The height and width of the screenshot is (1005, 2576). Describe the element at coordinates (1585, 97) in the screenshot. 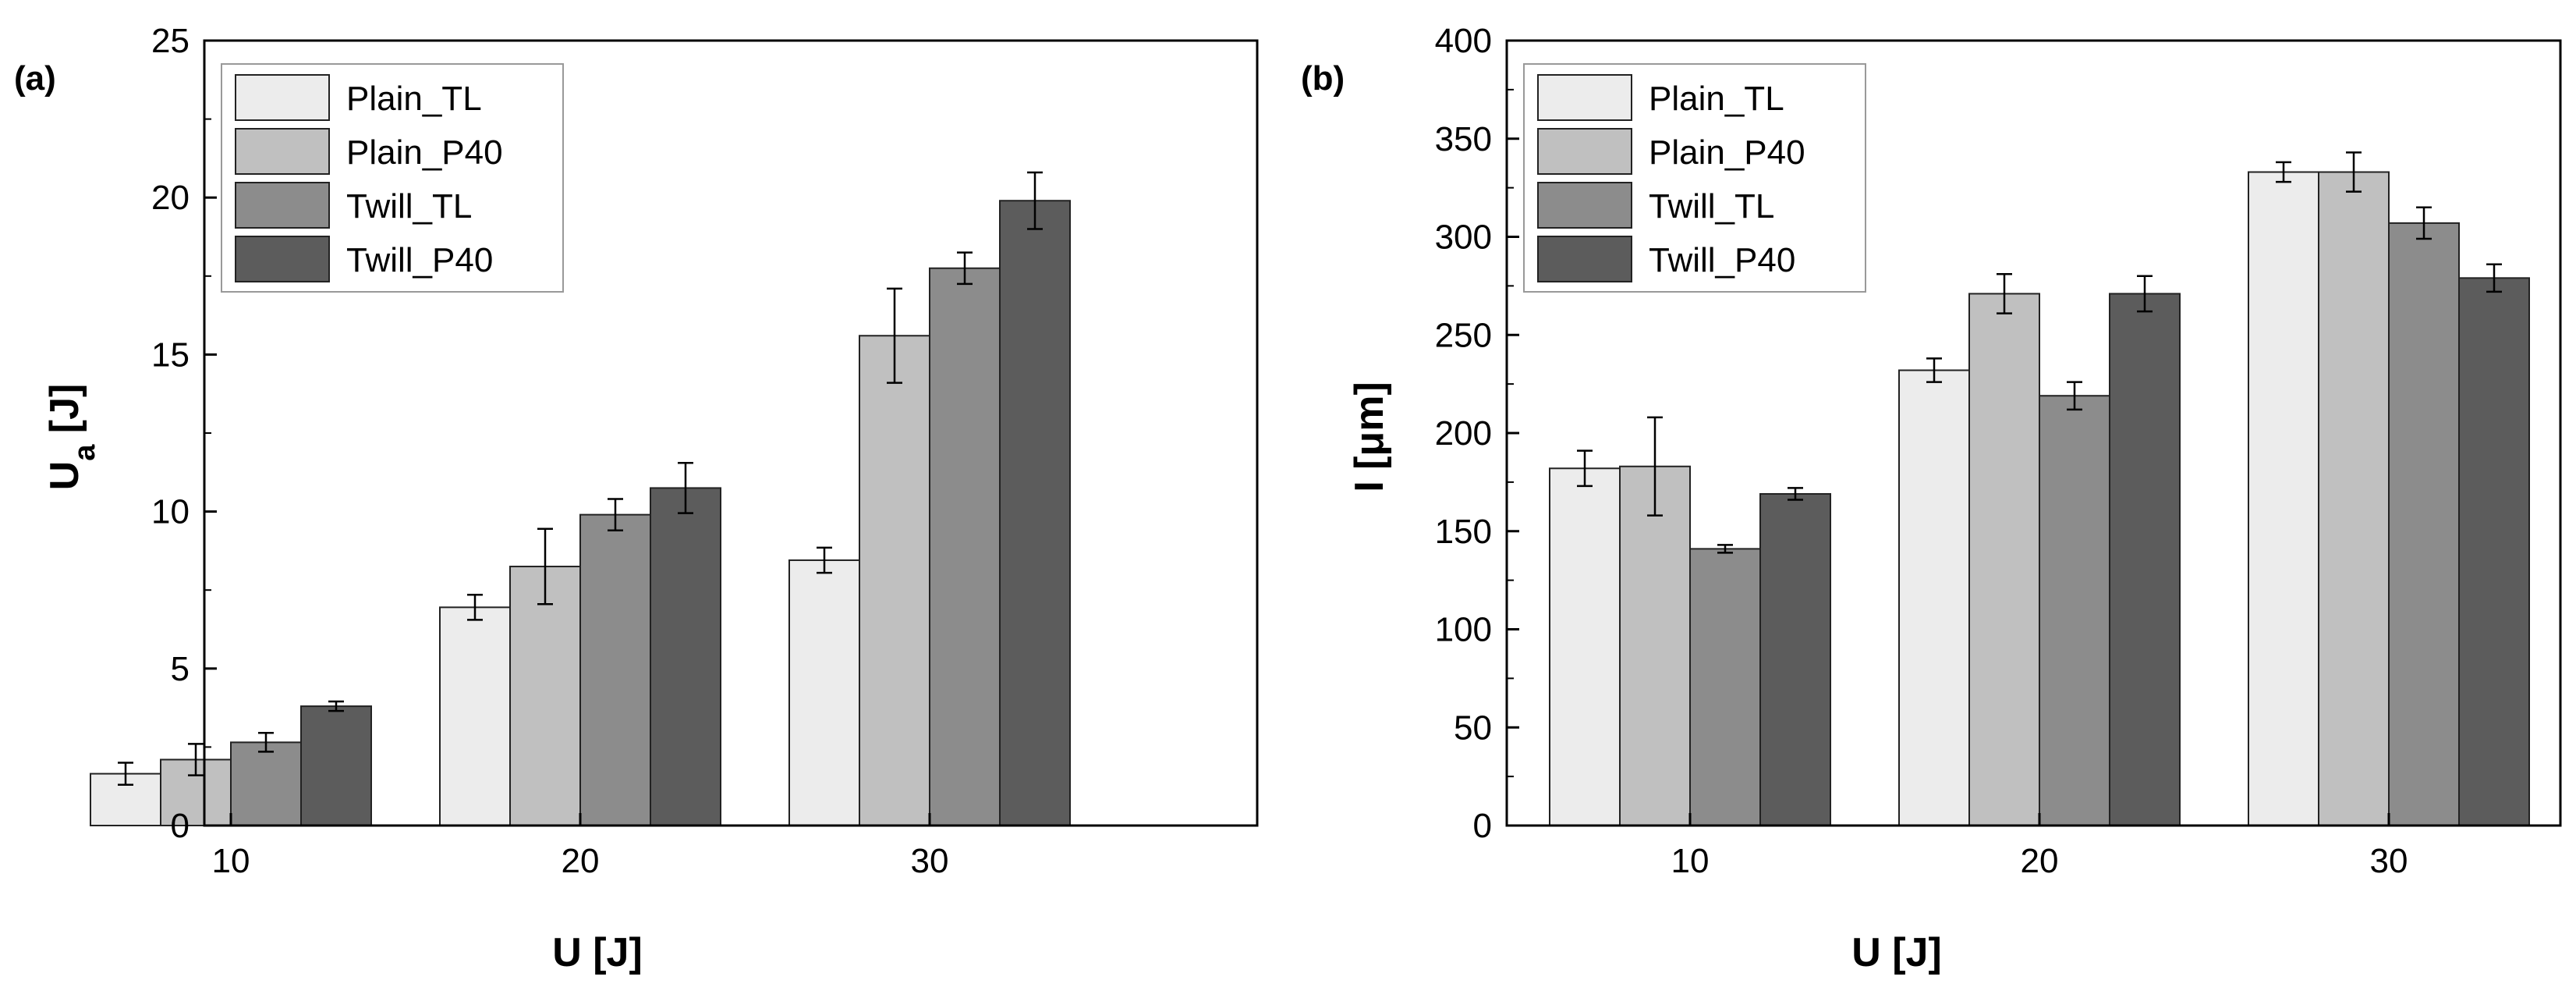

I see `legend-swatch-b-plain-tl` at that location.